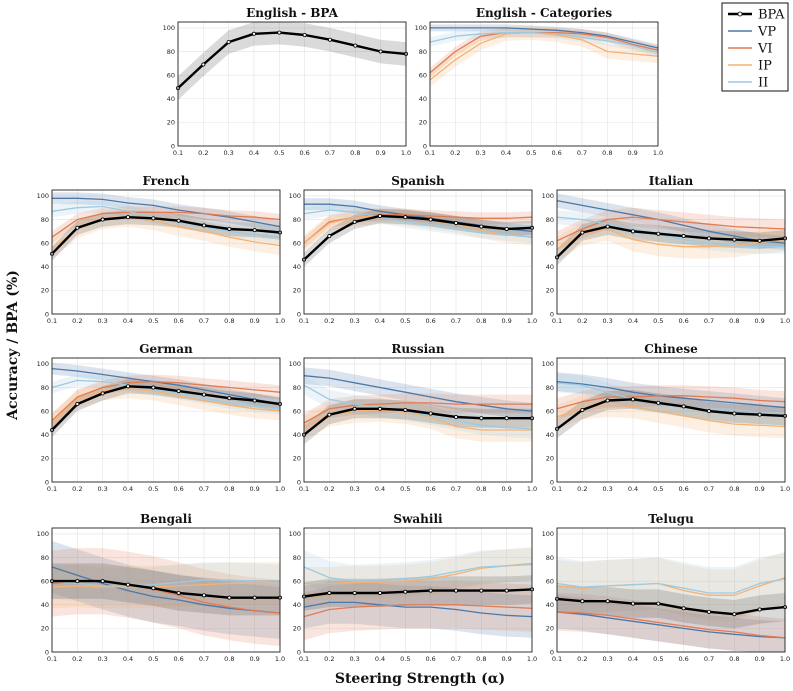  Describe the element at coordinates (671, 625) in the screenshot. I see `series-line-vp` at that location.